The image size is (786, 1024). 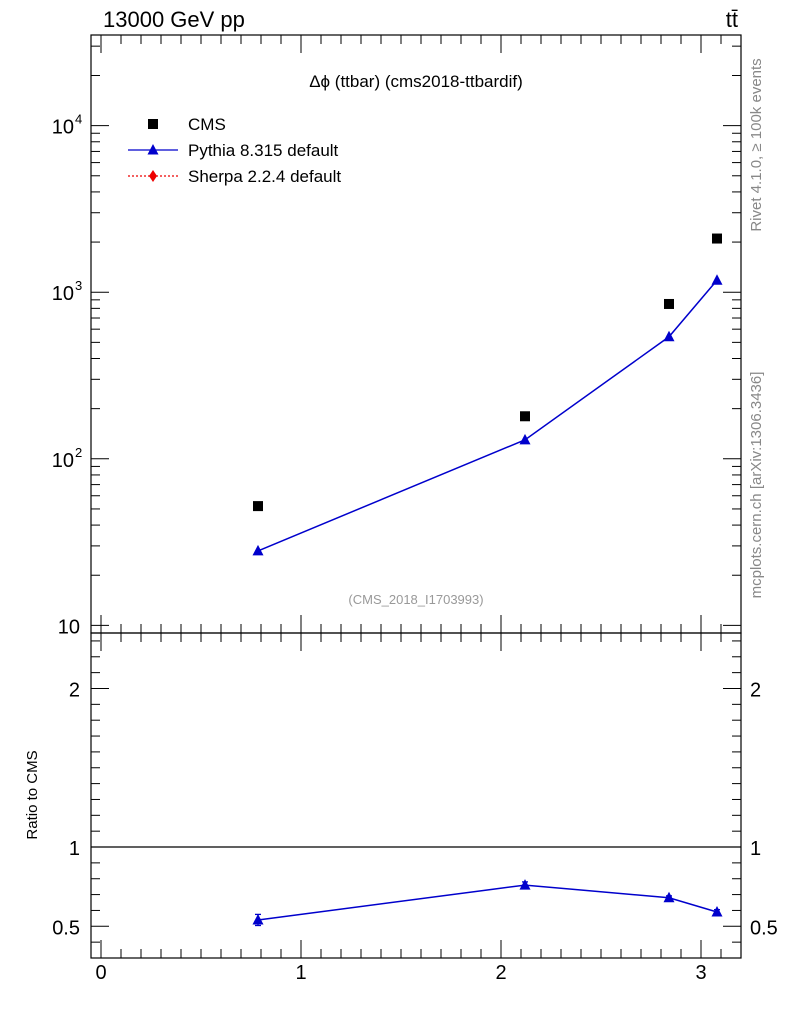 I want to click on x-tick-label: 0, so click(x=100, y=973).